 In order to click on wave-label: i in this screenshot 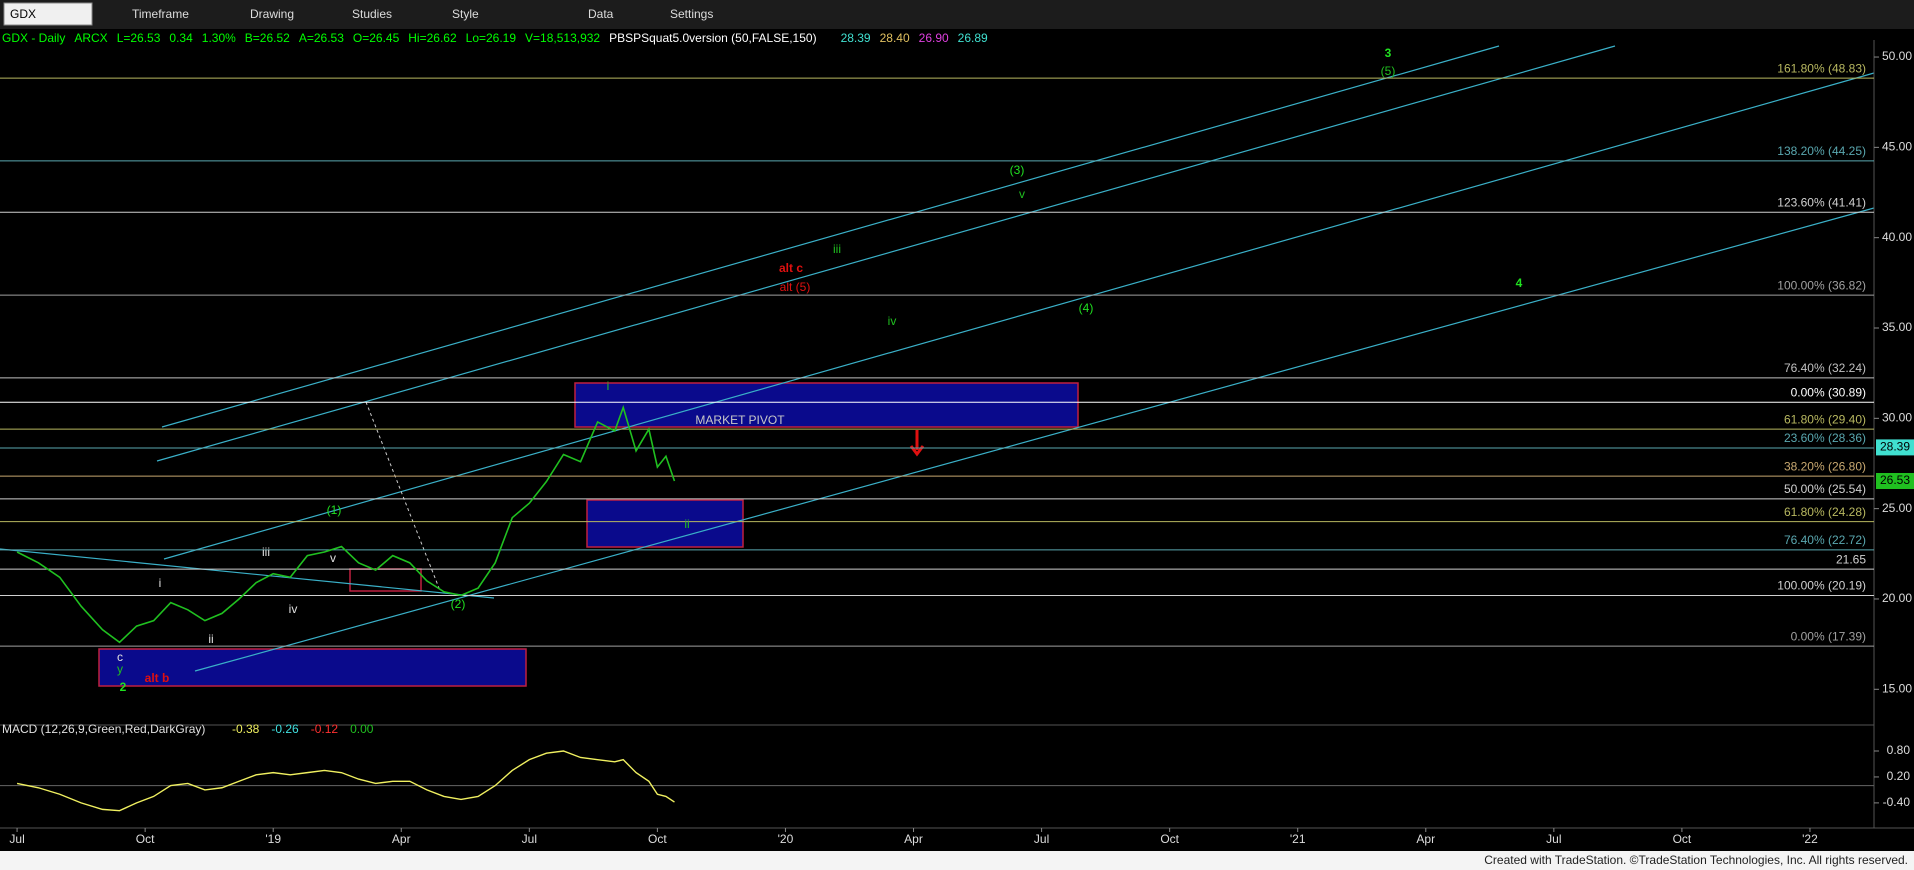, I will do `click(160, 583)`.